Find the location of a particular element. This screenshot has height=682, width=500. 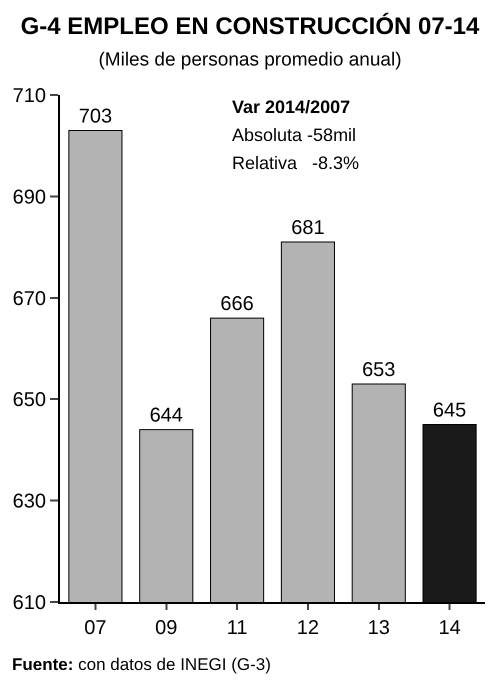

y-tick-label: 690 is located at coordinates (29, 197).